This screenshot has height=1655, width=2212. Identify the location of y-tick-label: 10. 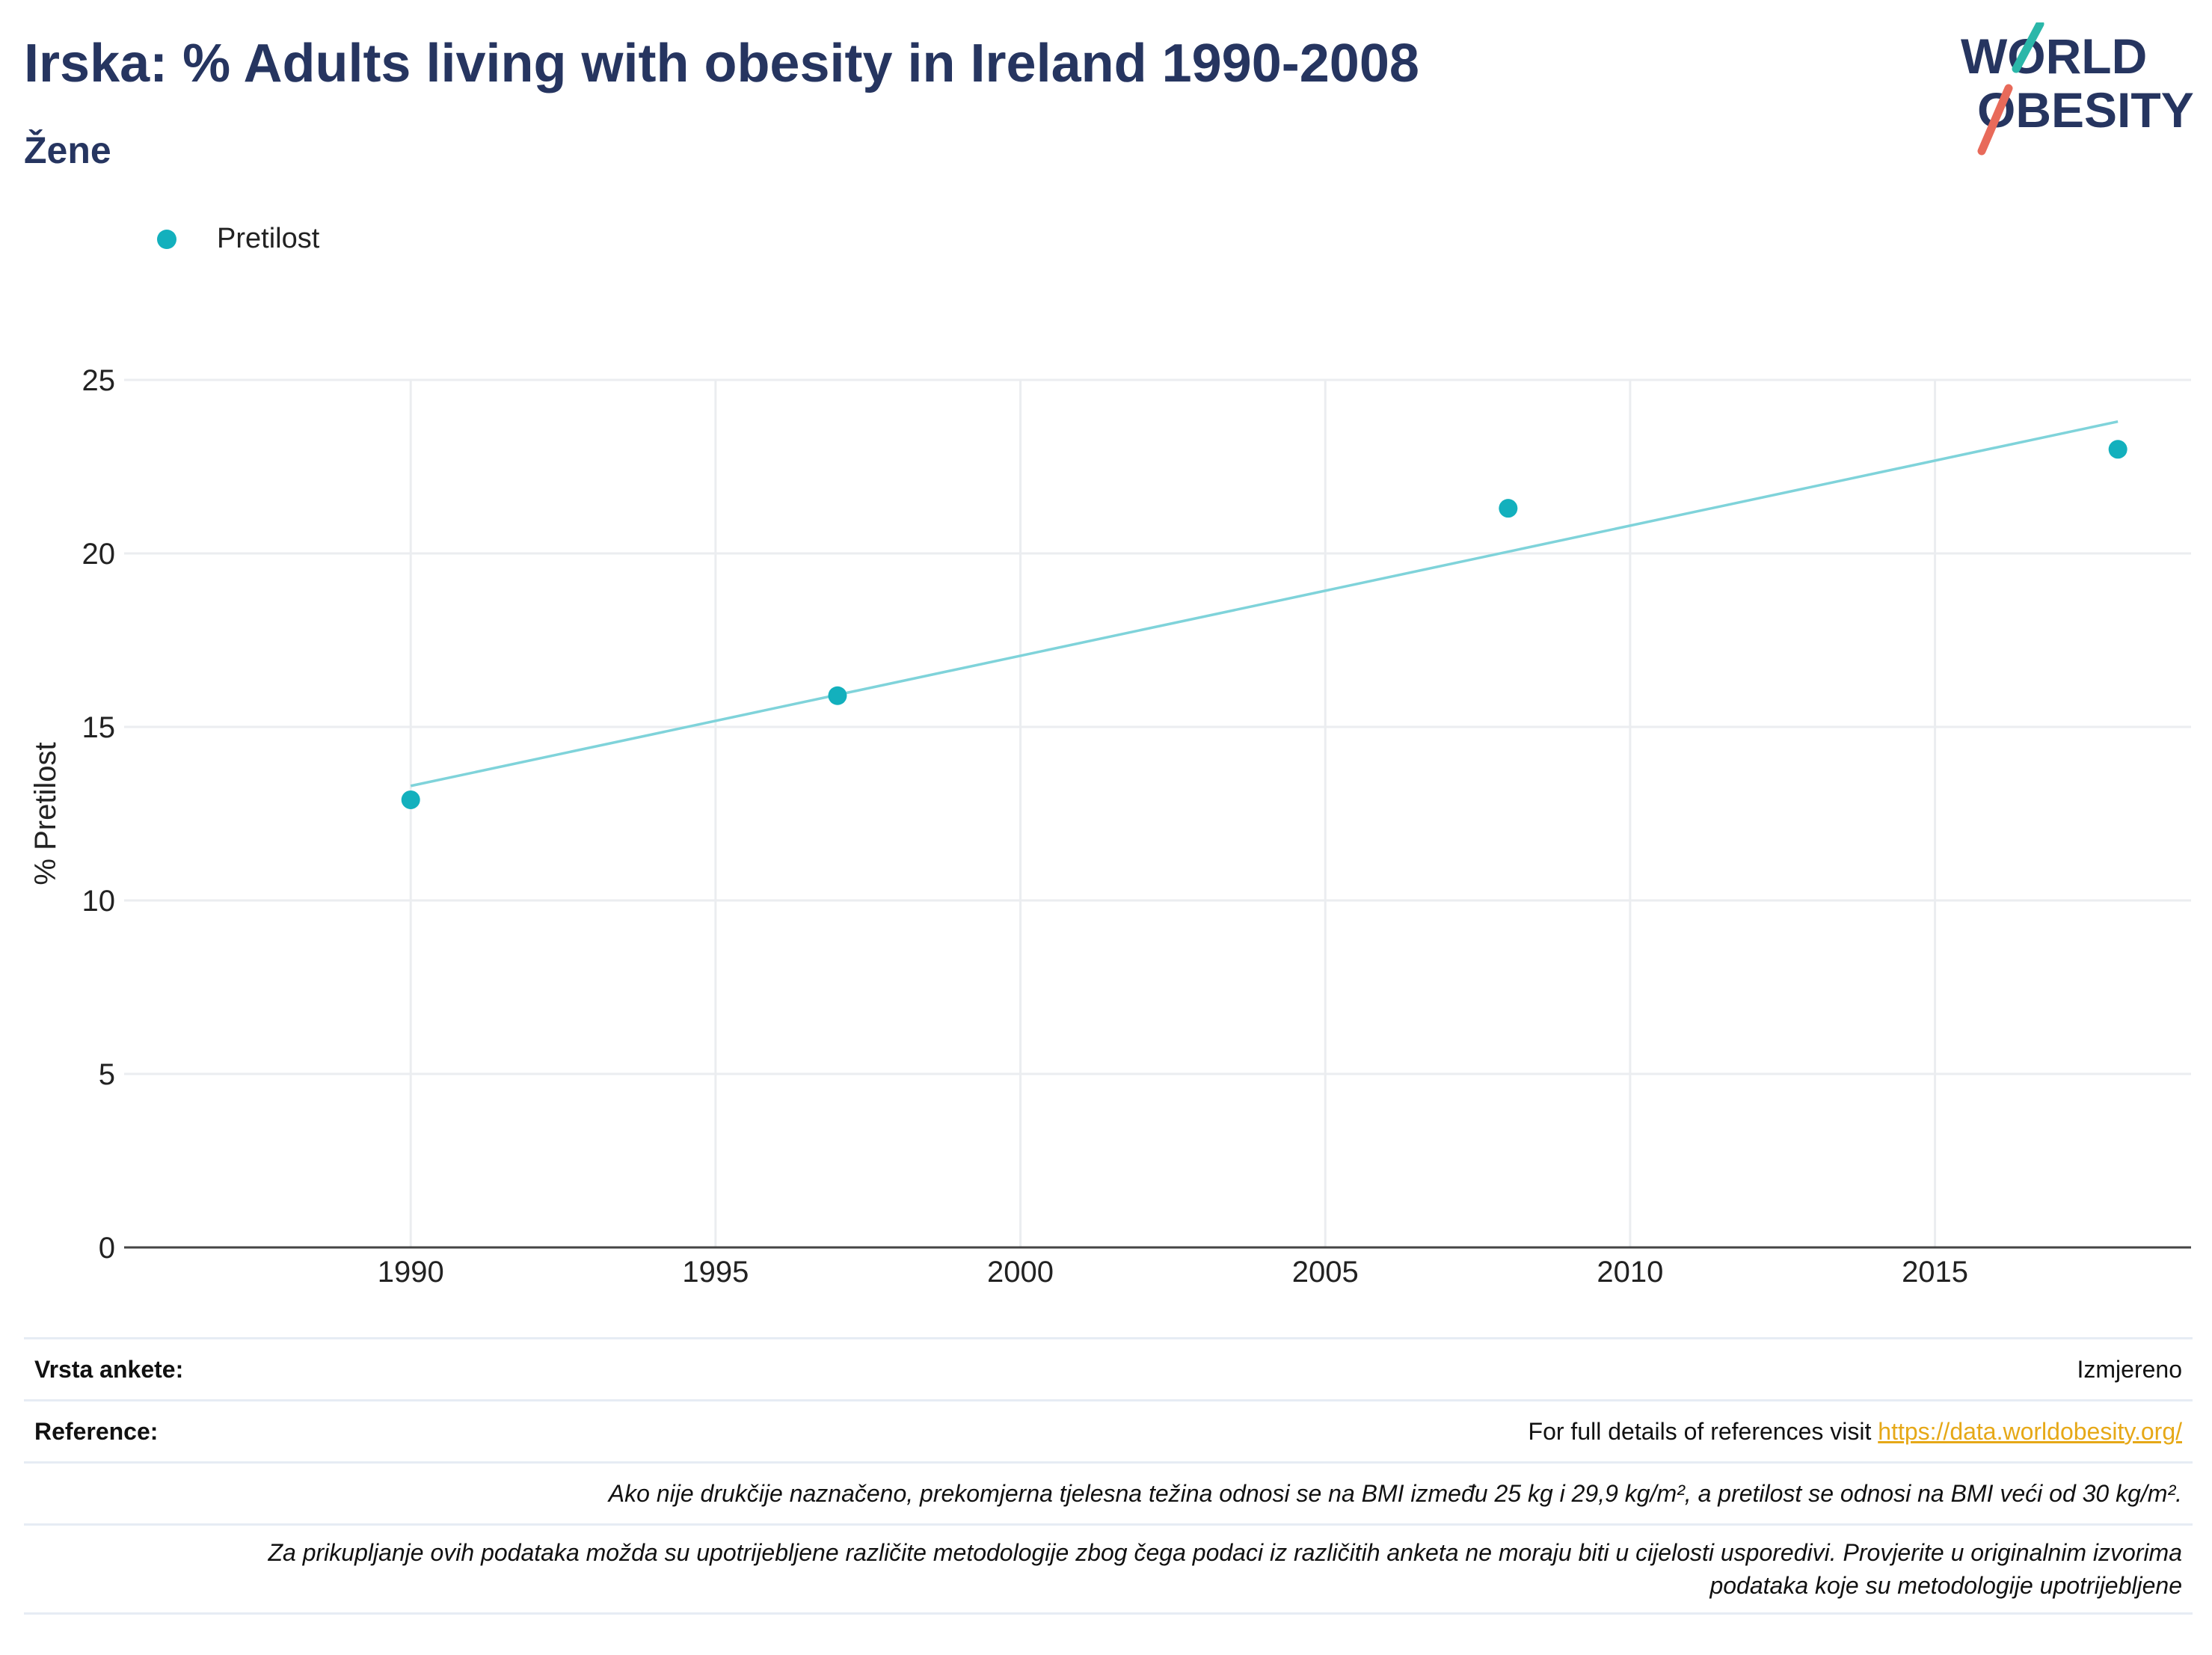
(99, 901).